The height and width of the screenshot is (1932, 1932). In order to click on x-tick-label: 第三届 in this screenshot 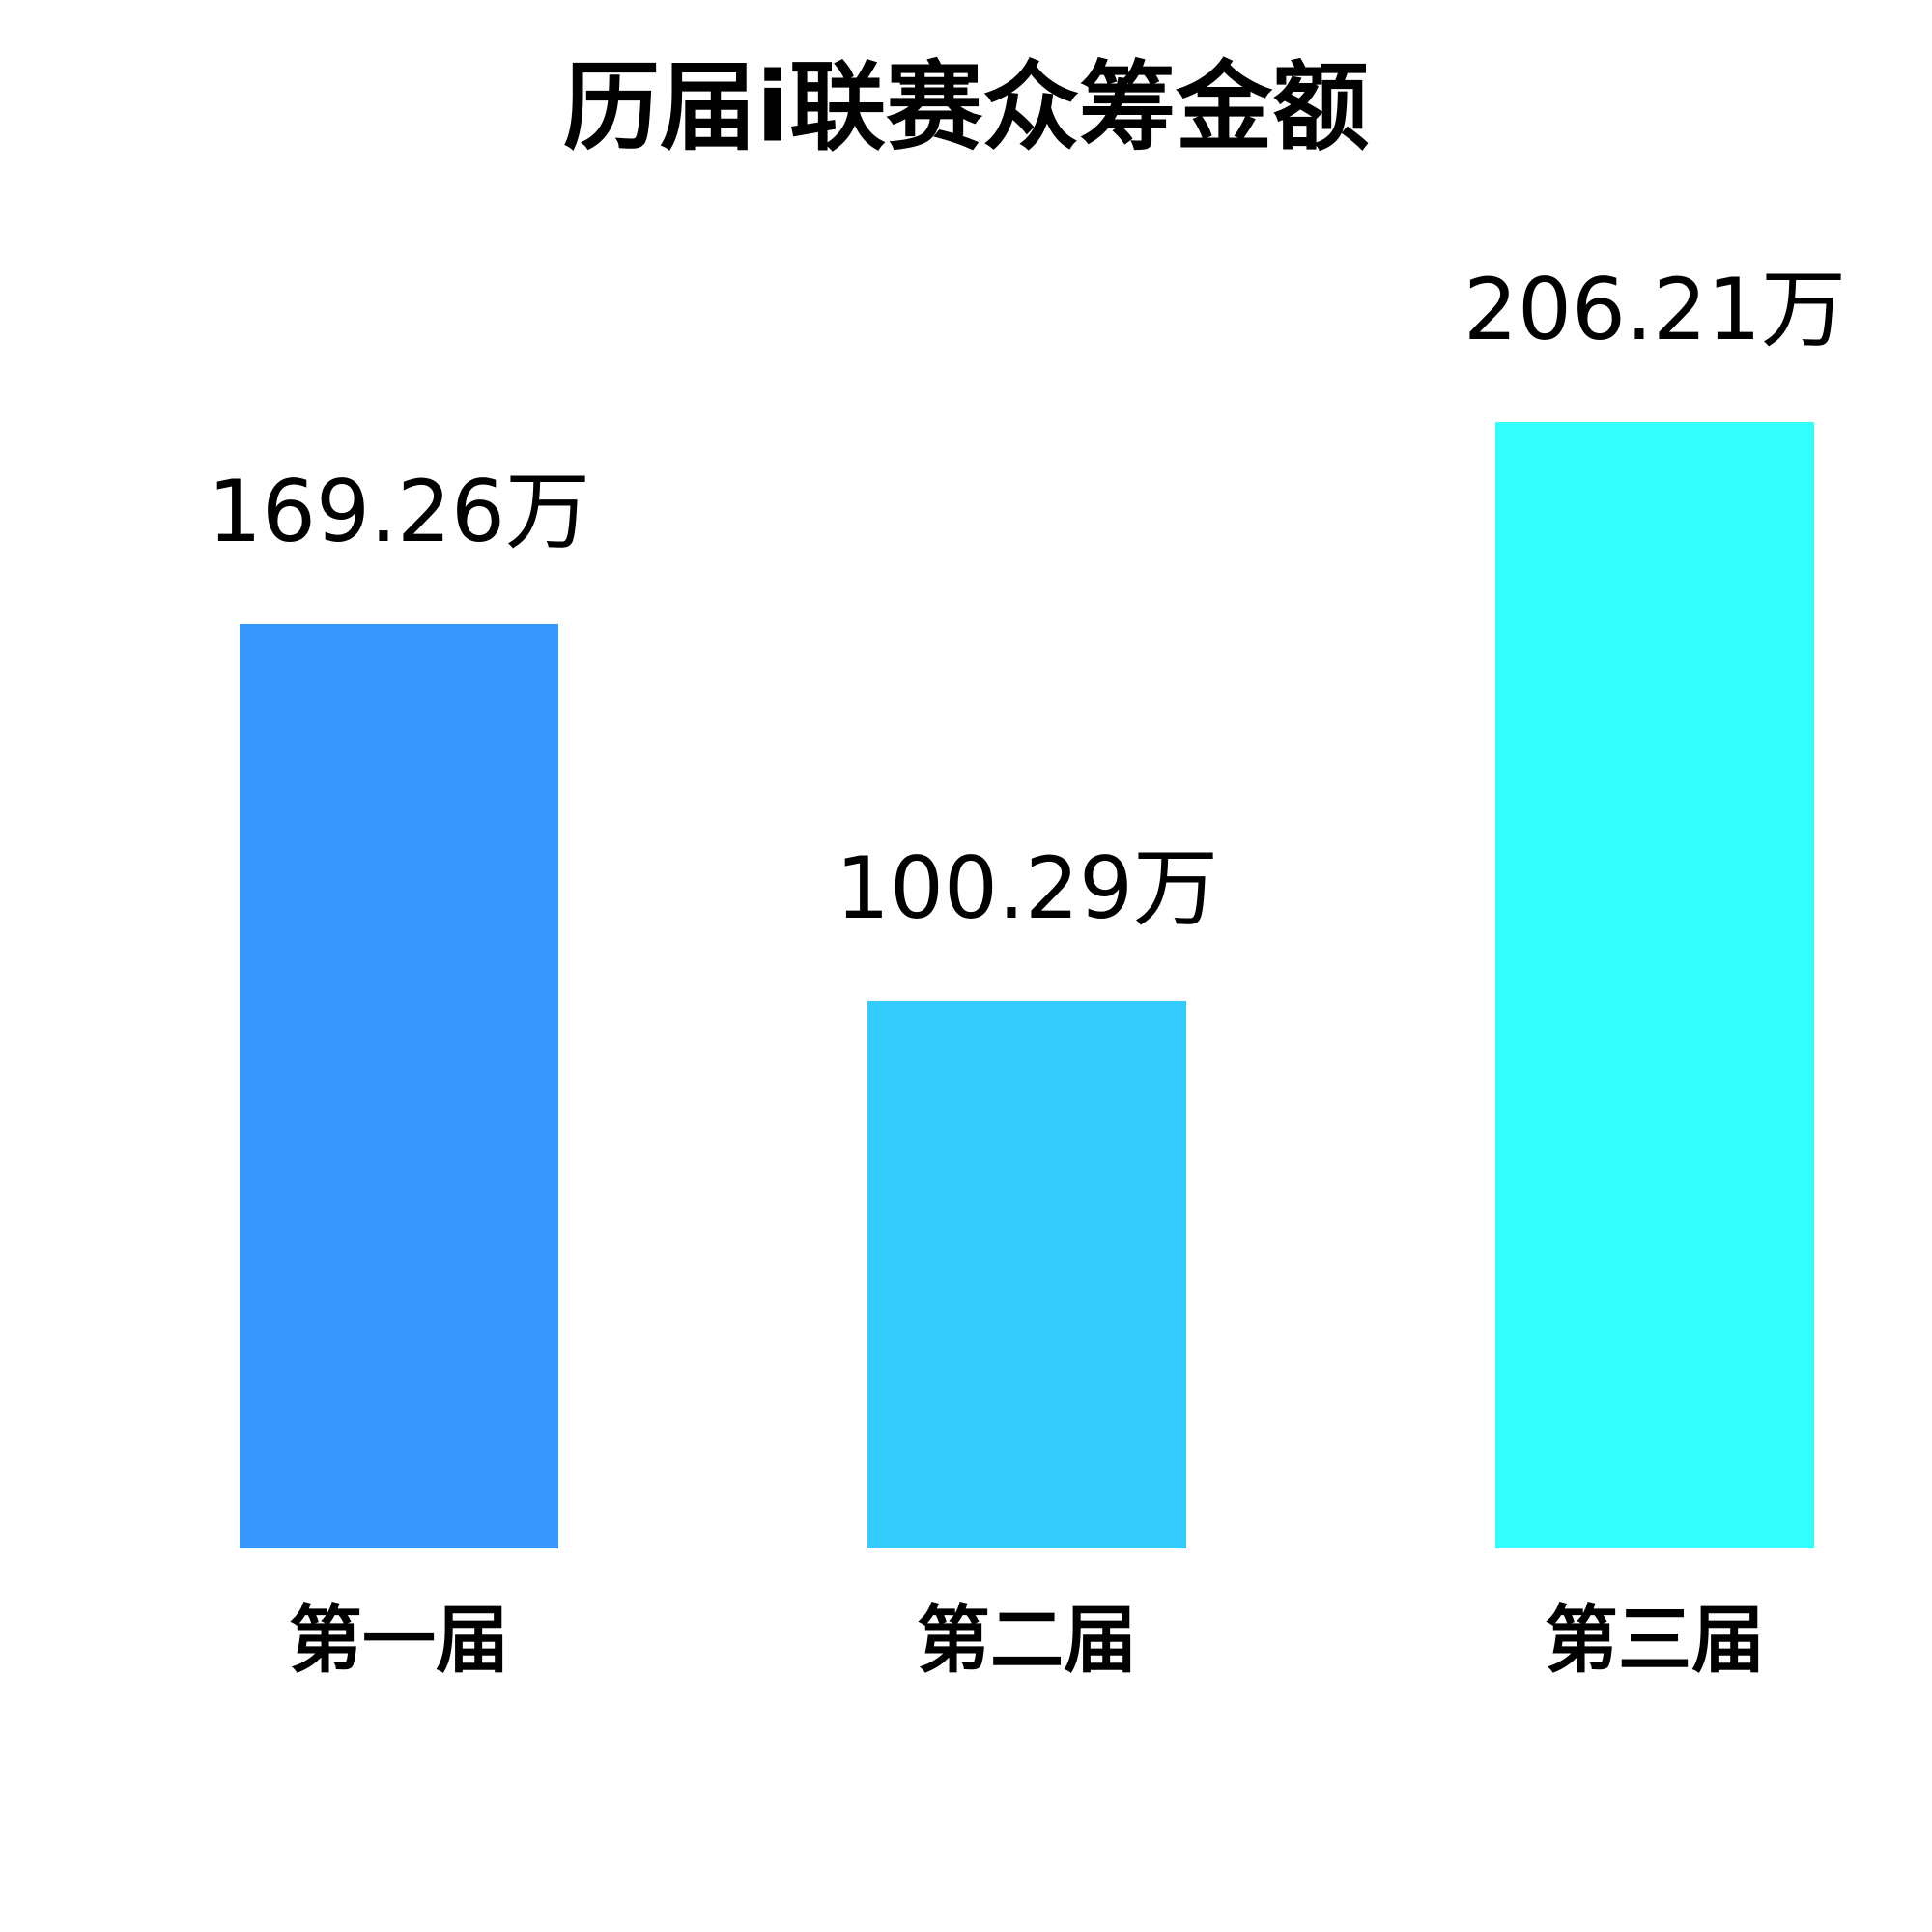, I will do `click(1655, 1640)`.